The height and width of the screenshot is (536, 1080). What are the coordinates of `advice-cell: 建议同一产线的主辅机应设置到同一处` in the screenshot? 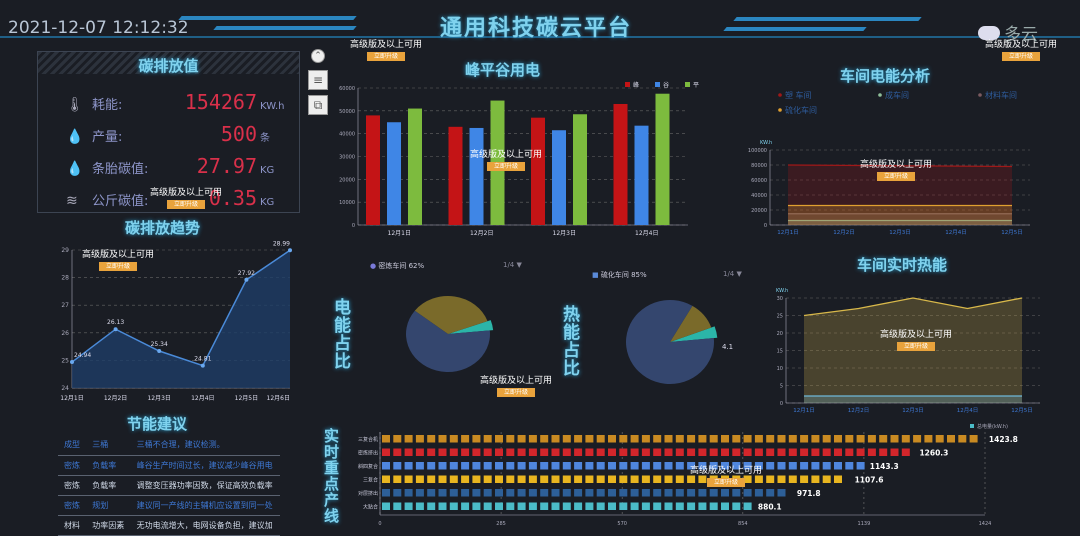 It's located at (205, 505).